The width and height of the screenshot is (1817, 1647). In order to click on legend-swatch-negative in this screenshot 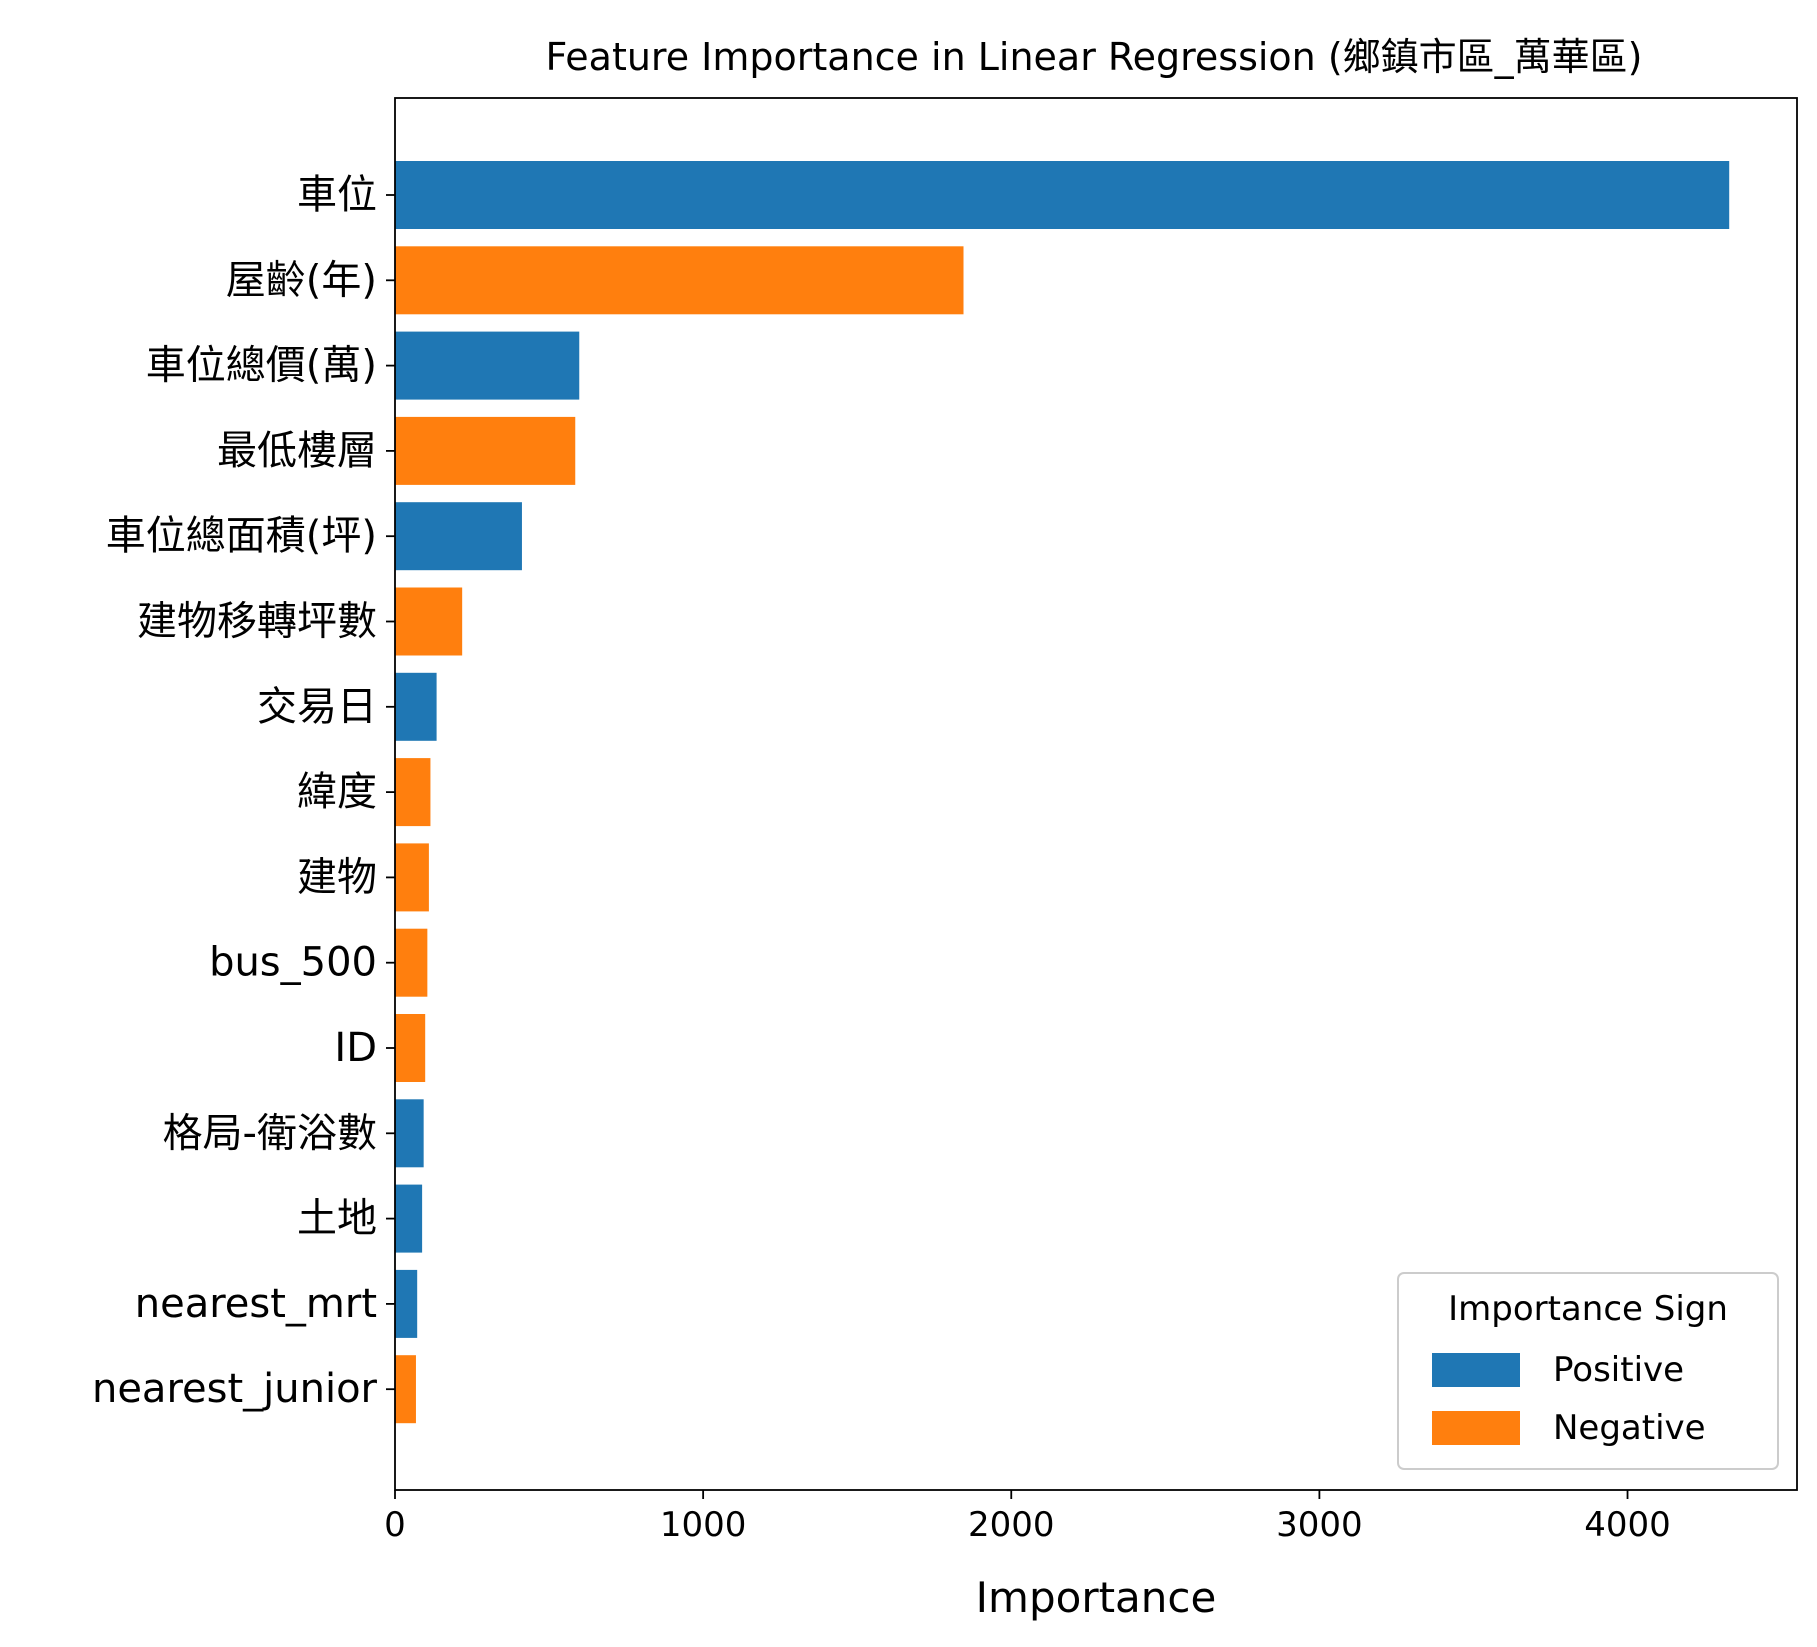, I will do `click(1476, 1428)`.